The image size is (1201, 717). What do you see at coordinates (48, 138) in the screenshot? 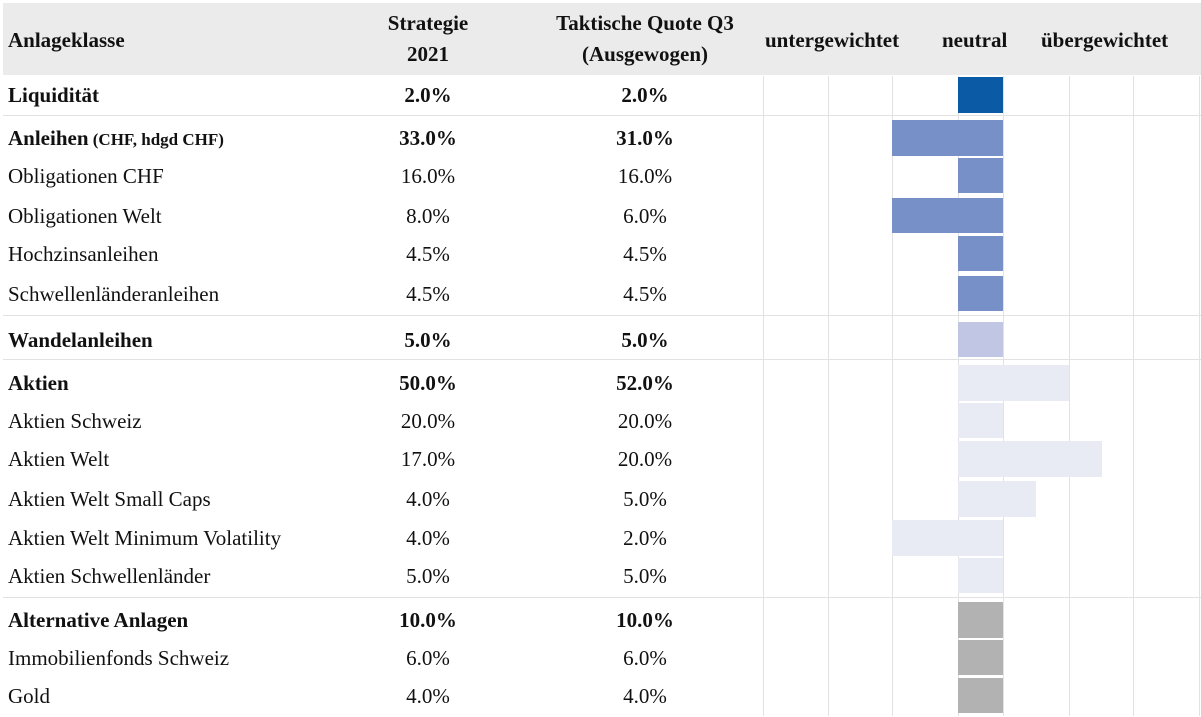
I see `row-label-text: Anleihen` at bounding box center [48, 138].